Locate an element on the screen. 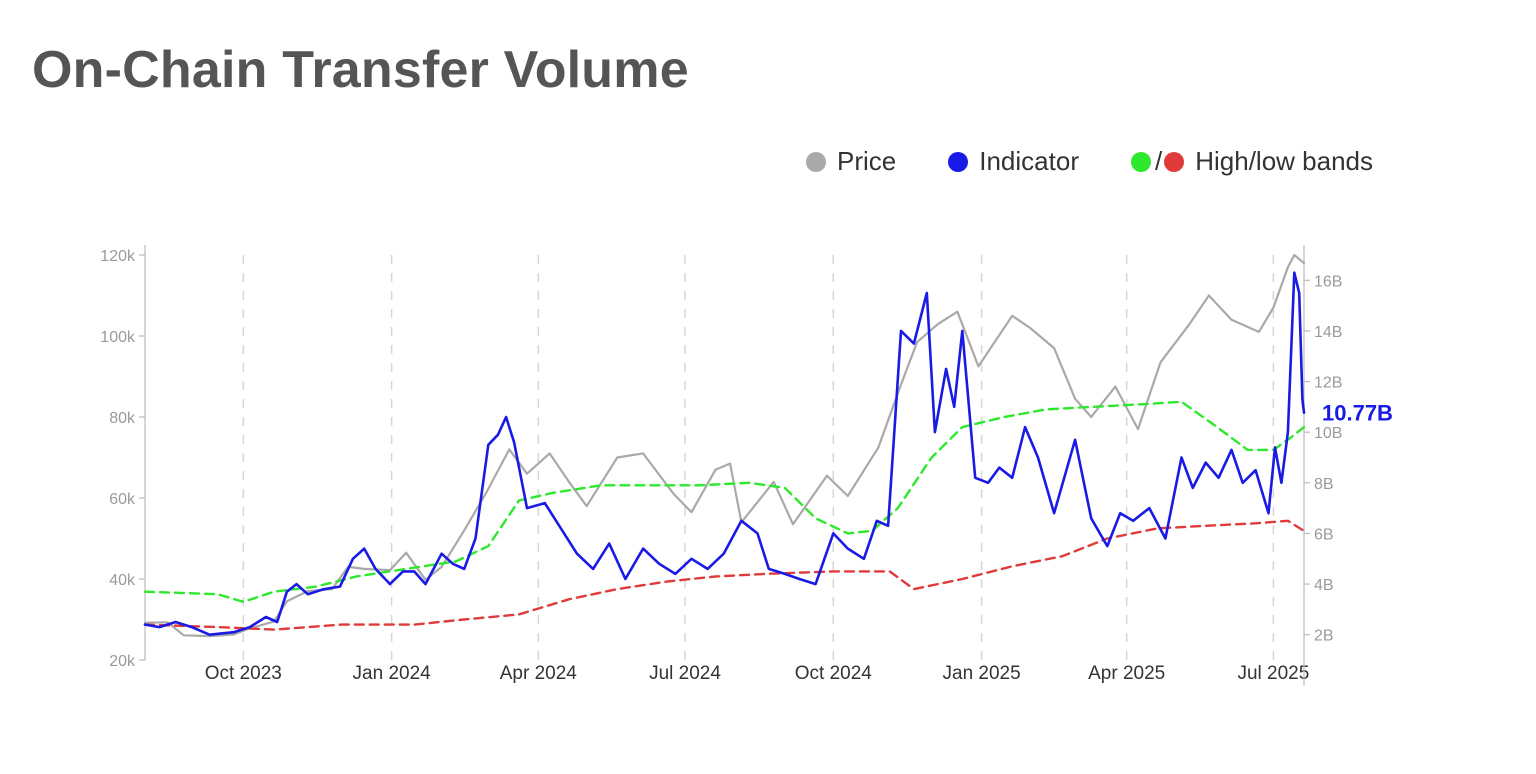 Image resolution: width=1536 pixels, height=774 pixels. right-tick-label: 4B is located at coordinates (1324, 585).